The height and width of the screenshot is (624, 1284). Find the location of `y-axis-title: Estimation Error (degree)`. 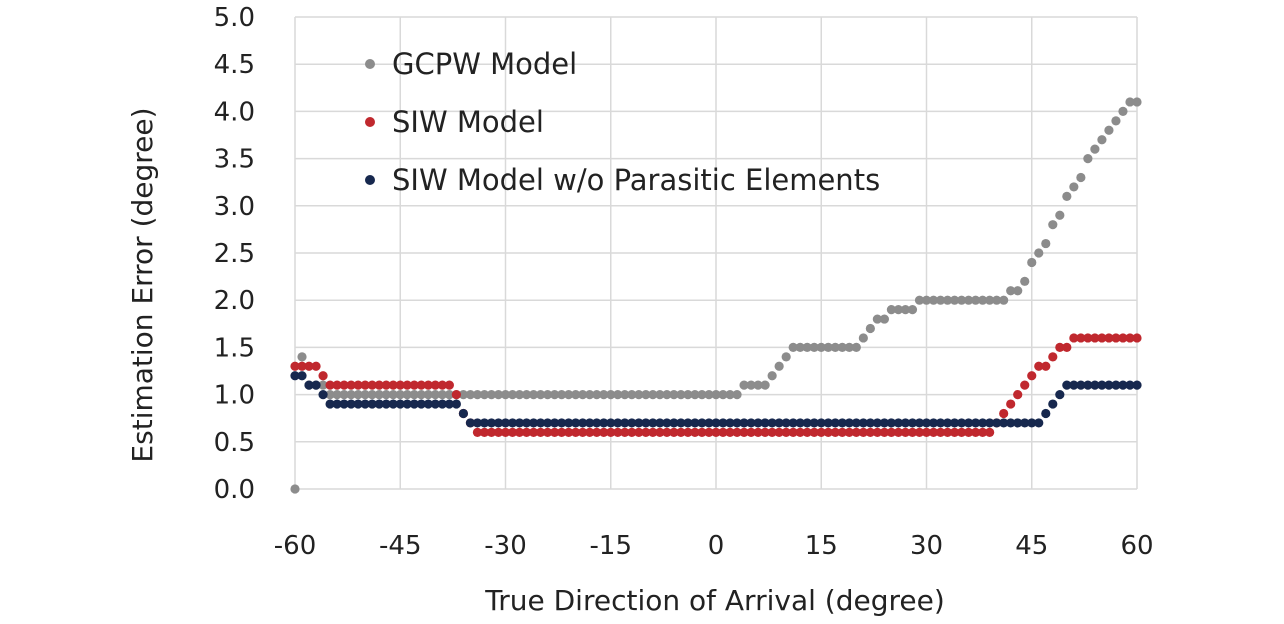

y-axis-title: Estimation Error (degree) is located at coordinates (142, 284).